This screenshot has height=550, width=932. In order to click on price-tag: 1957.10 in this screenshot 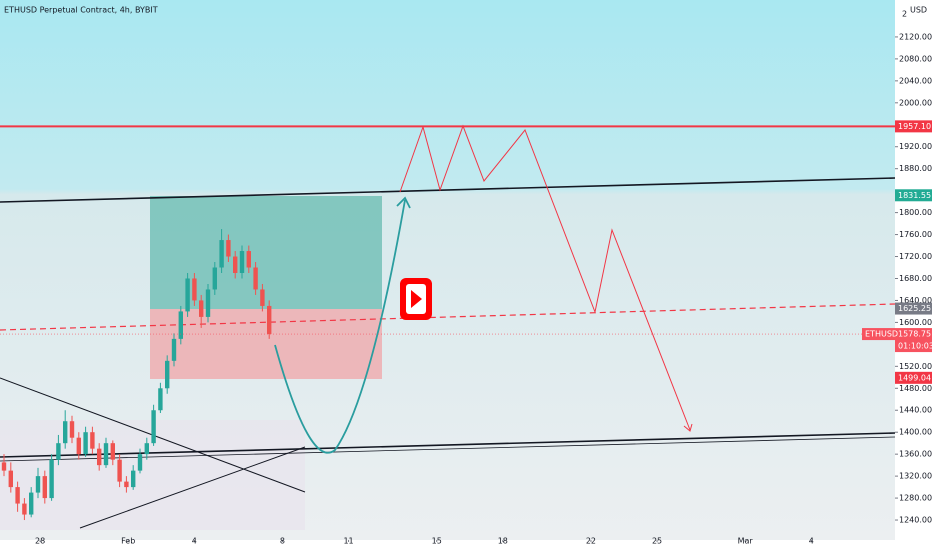, I will do `click(913, 126)`.